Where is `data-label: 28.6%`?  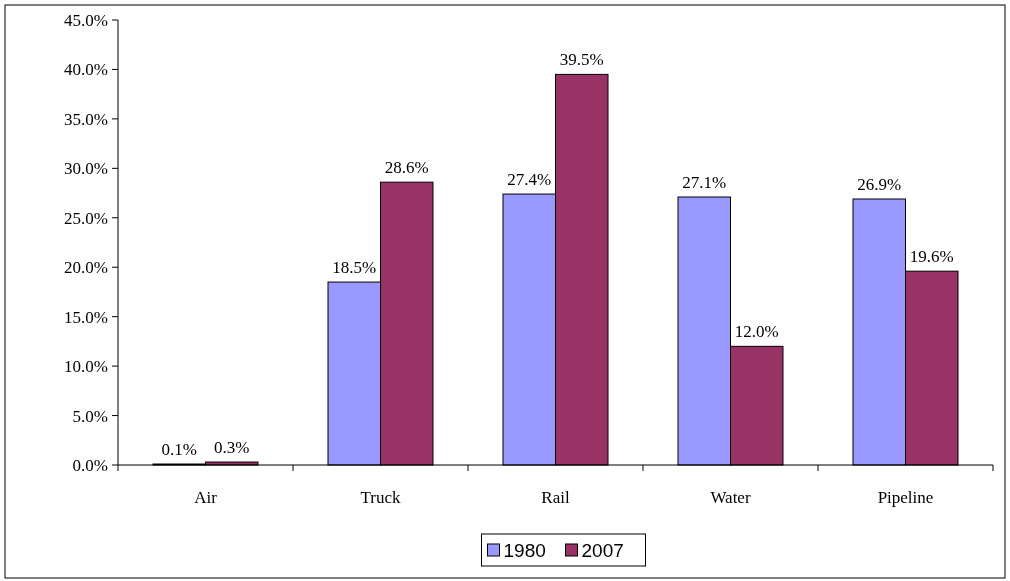
data-label: 28.6% is located at coordinates (406, 168).